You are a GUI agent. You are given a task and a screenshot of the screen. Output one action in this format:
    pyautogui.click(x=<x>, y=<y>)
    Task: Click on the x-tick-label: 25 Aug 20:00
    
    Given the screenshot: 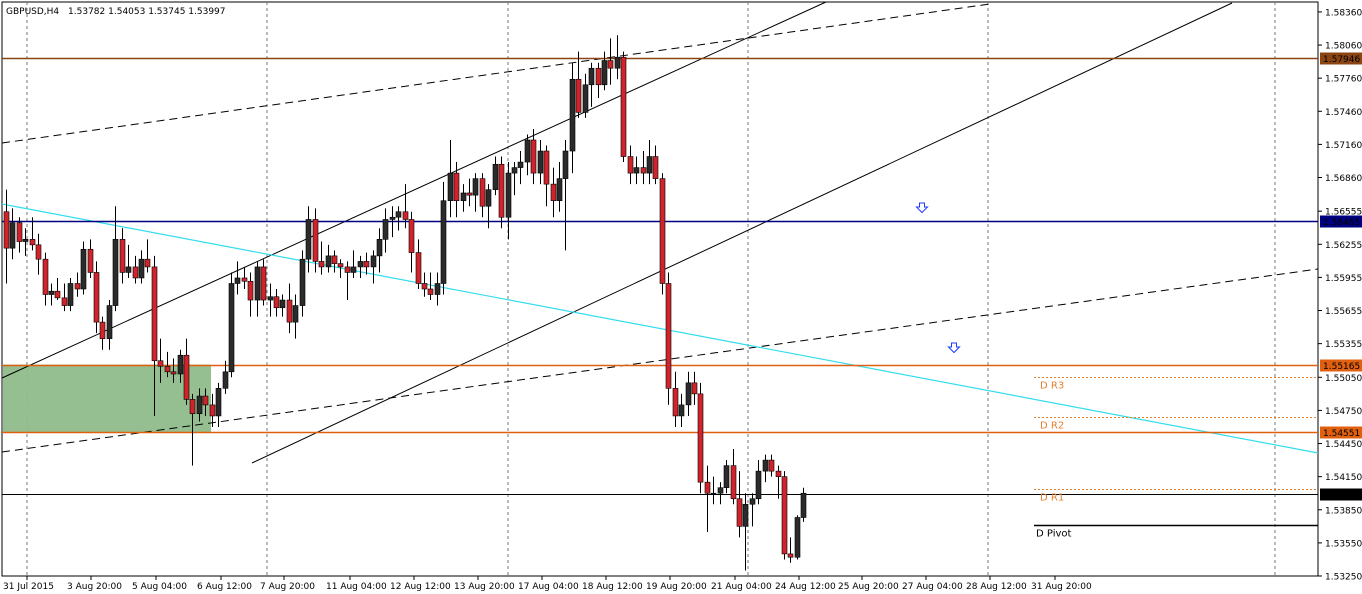 What is the action you would take?
    pyautogui.click(x=868, y=587)
    